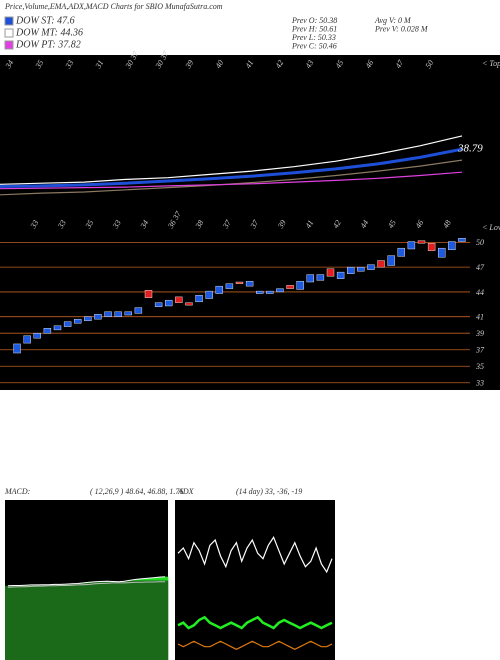 The width and height of the screenshot is (500, 660). What do you see at coordinates (479, 366) in the screenshot?
I see `y-tick-label: 35` at bounding box center [479, 366].